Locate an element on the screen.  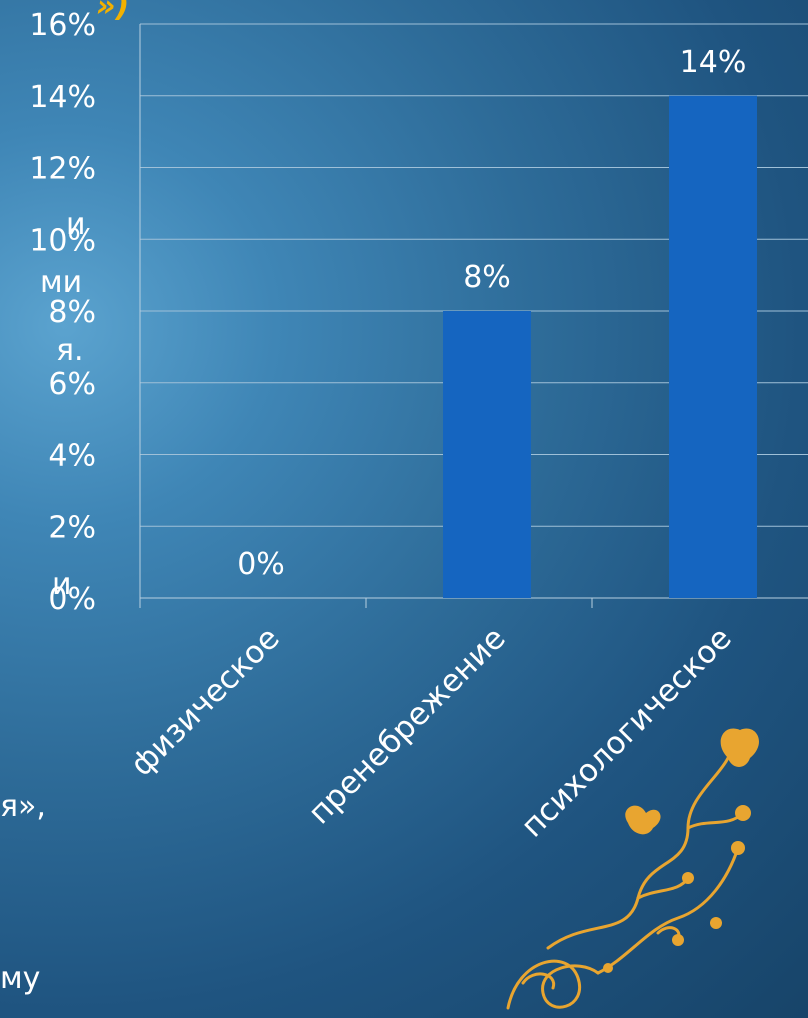
y-tick-label: 8% is located at coordinates (72, 312).